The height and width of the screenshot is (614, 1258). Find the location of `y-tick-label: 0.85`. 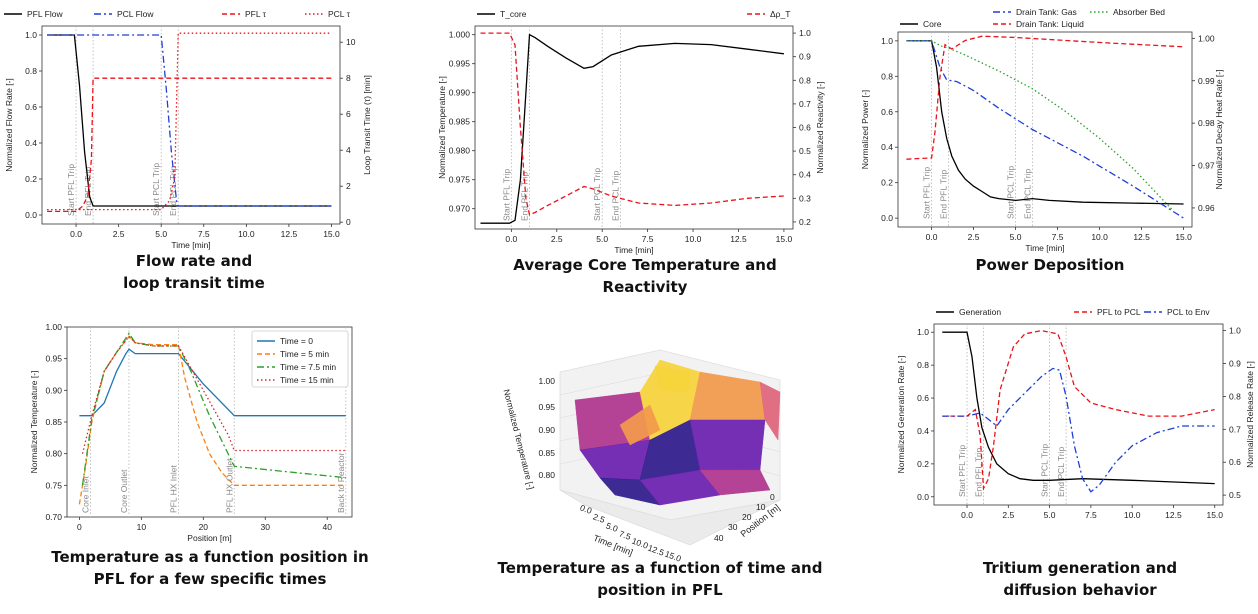

y-tick-label: 0.85 is located at coordinates (53, 422).